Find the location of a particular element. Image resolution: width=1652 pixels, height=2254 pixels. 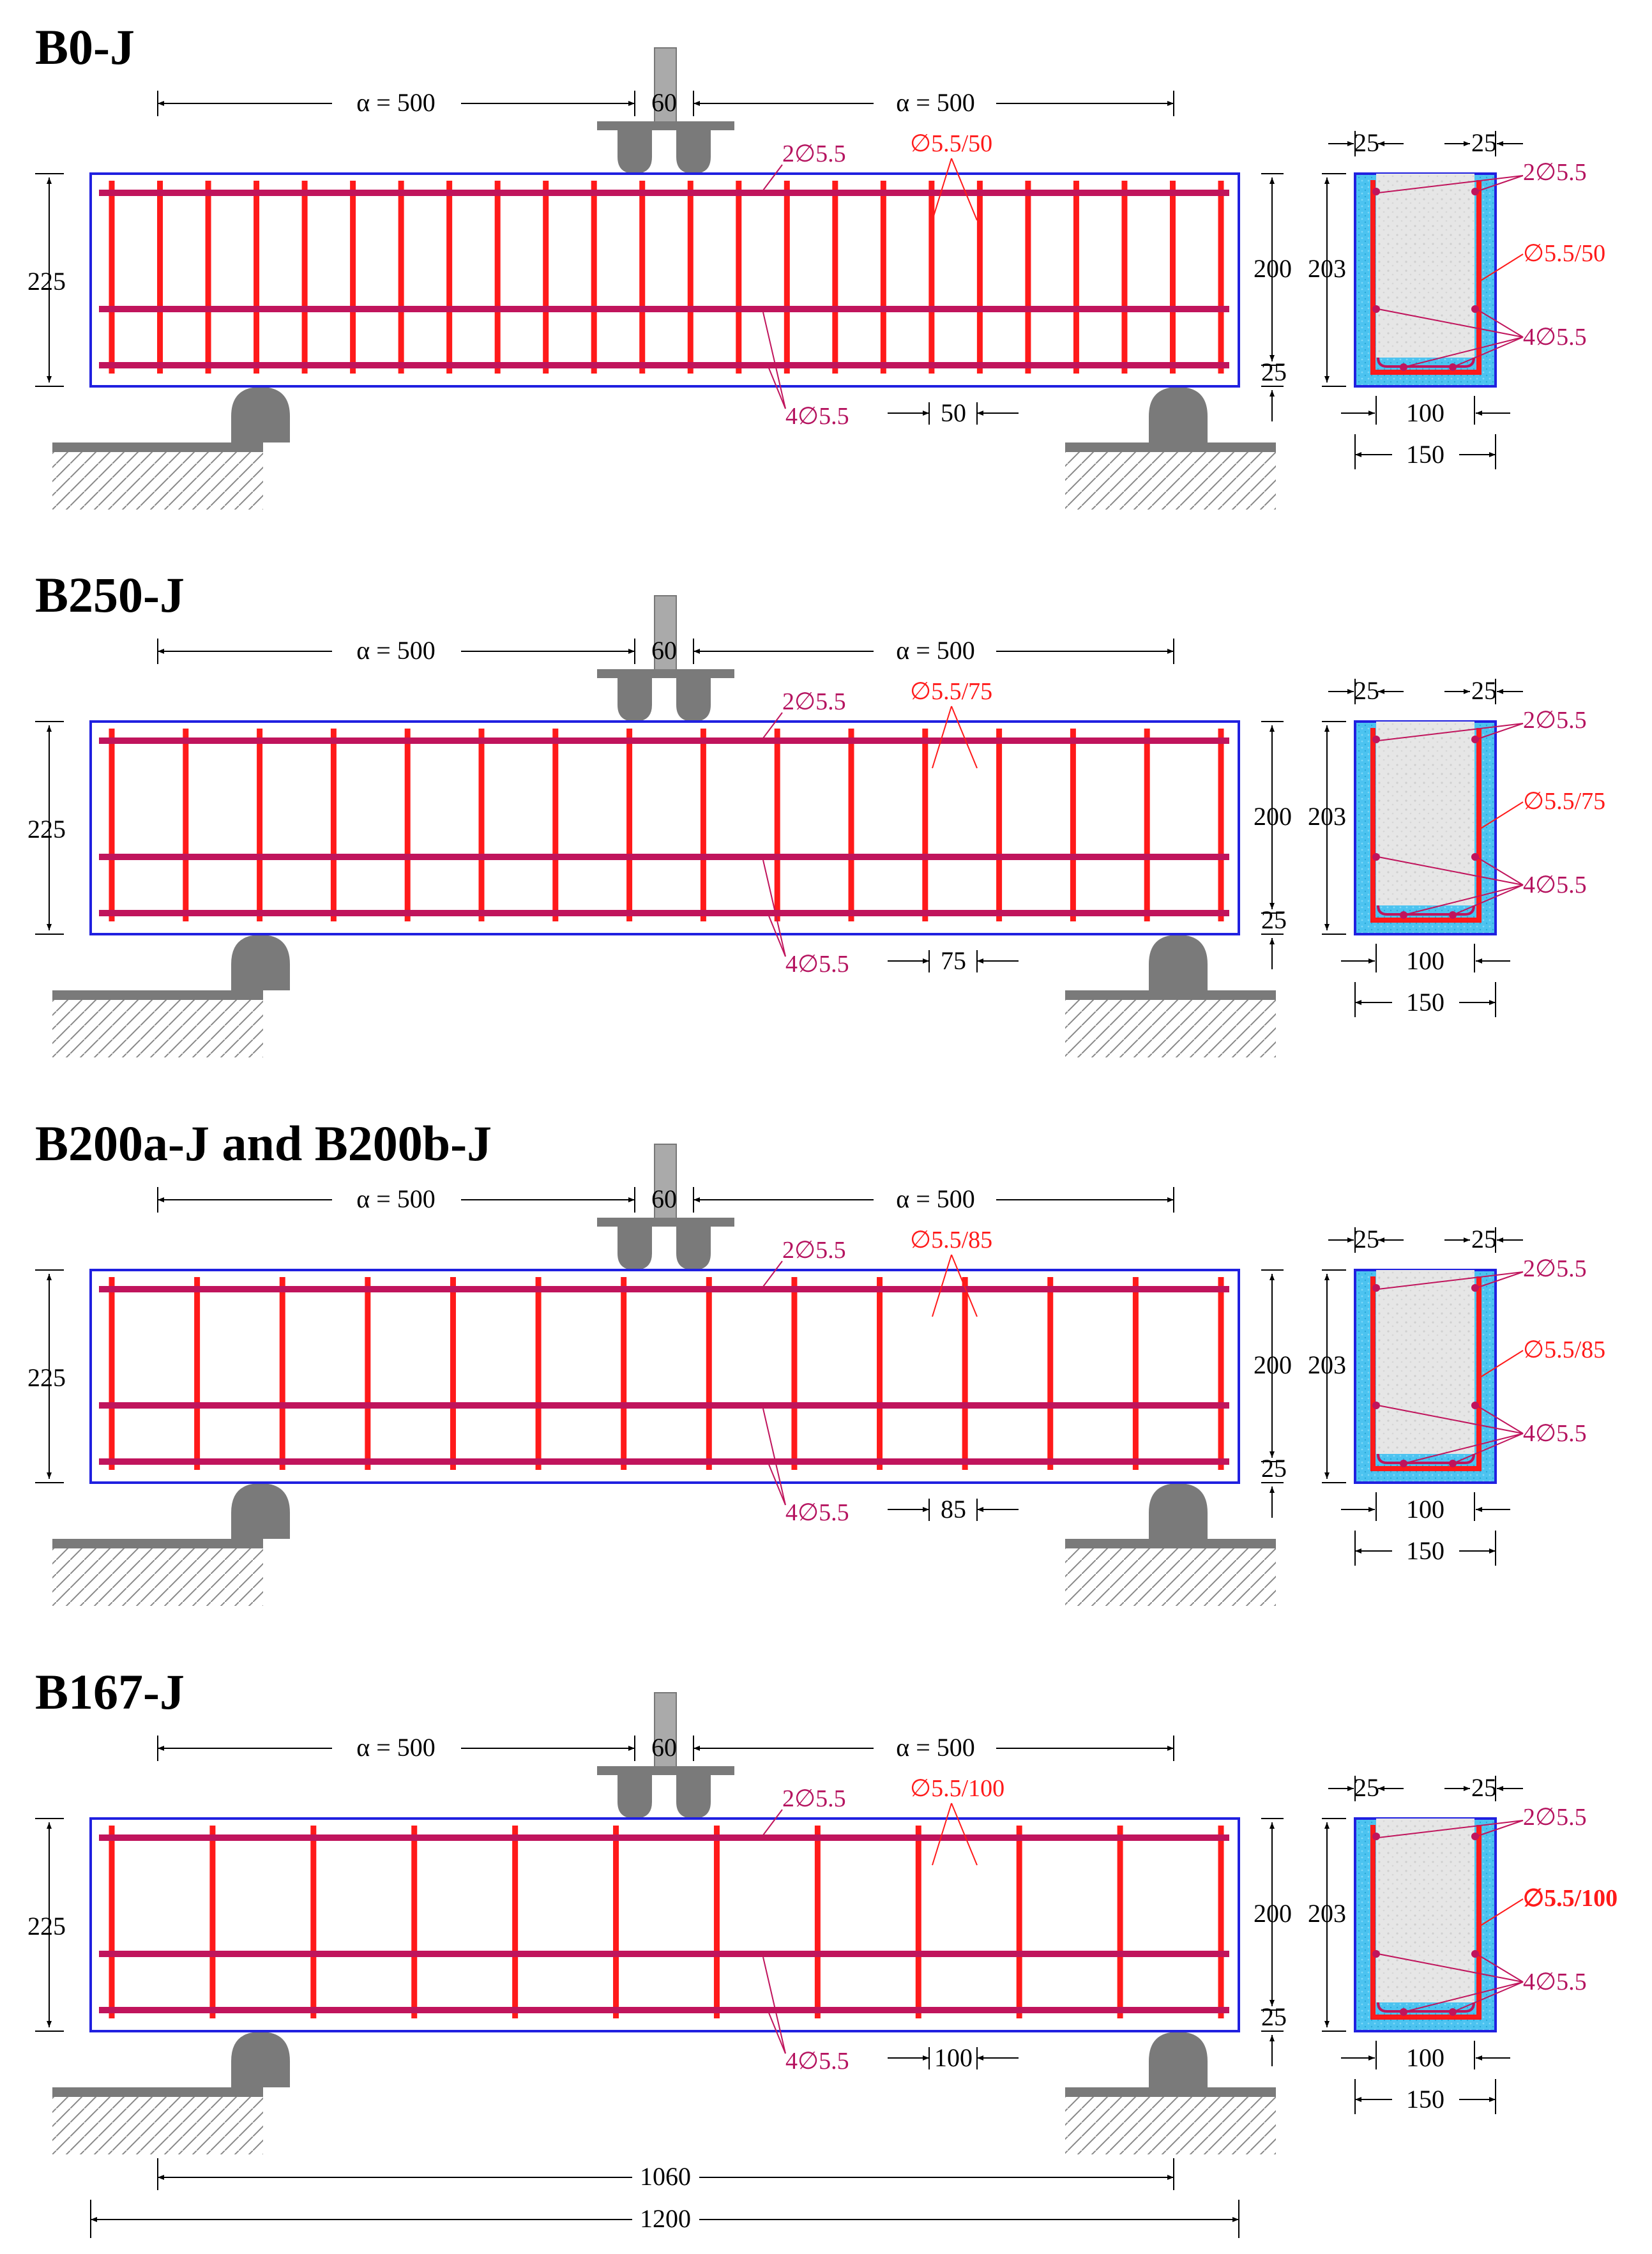

spacing-label: 85 is located at coordinates (954, 1509).